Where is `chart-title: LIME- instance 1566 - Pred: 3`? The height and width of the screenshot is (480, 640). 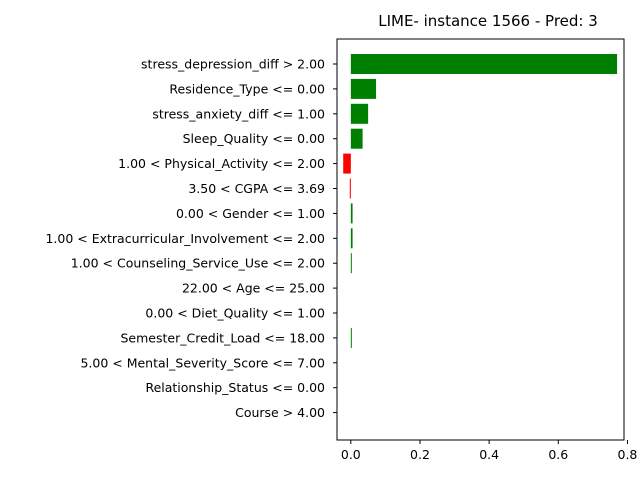 chart-title: LIME- instance 1566 - Pred: 3 is located at coordinates (488, 21).